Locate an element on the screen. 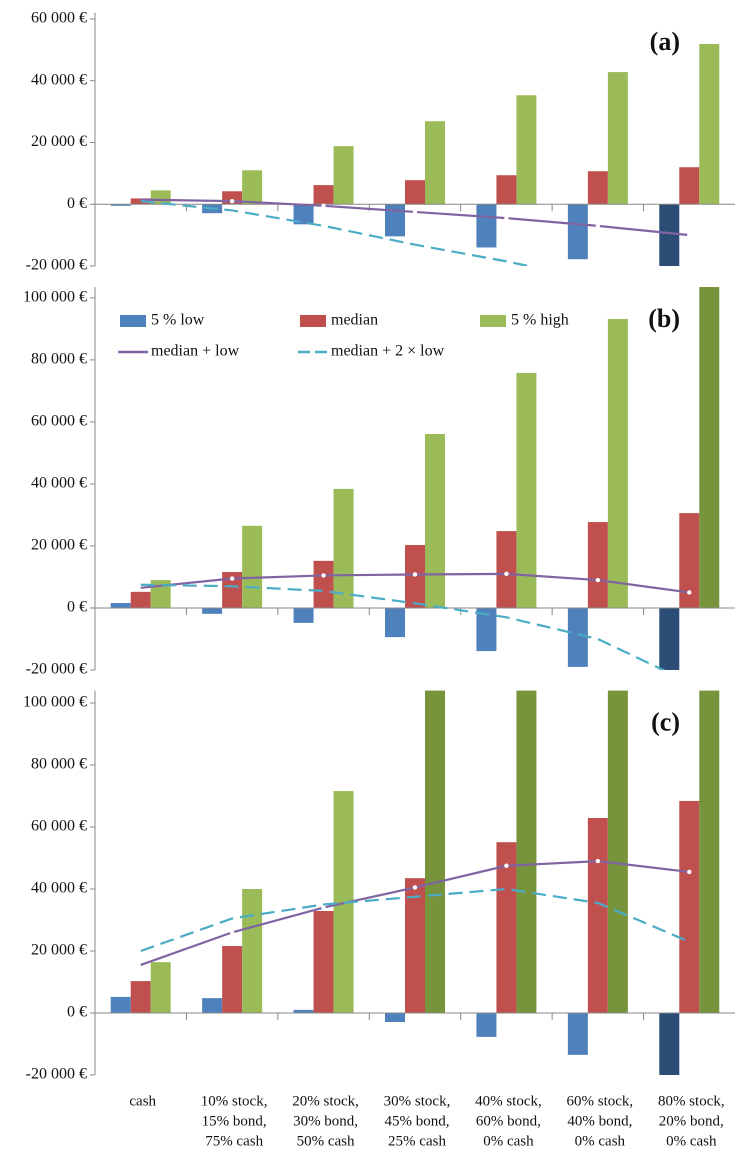 The height and width of the screenshot is (1155, 741). legend-label: median + low is located at coordinates (195, 351).